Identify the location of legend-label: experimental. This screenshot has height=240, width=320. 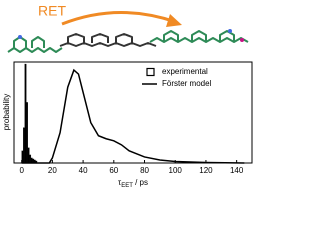
(185, 71).